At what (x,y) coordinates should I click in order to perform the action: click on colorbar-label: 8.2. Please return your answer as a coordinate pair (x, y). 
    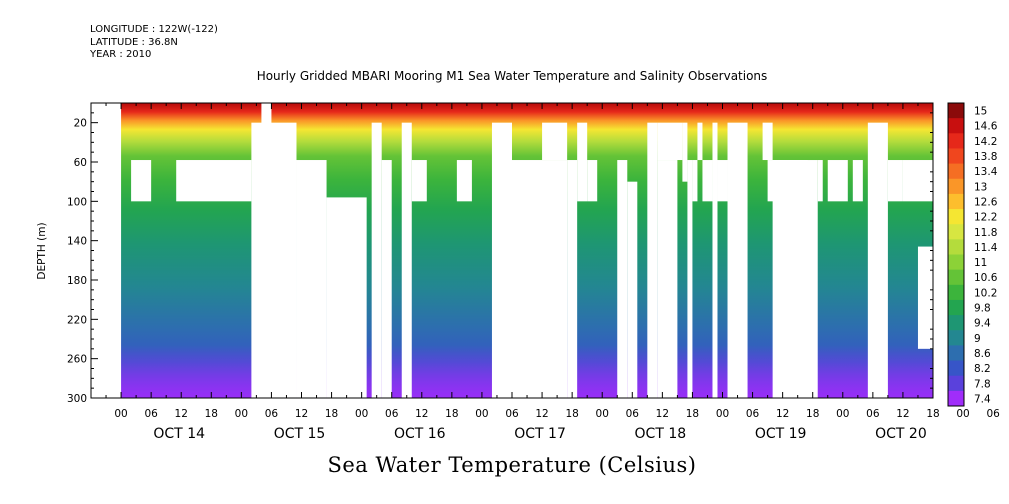
    Looking at the image, I should click on (982, 369).